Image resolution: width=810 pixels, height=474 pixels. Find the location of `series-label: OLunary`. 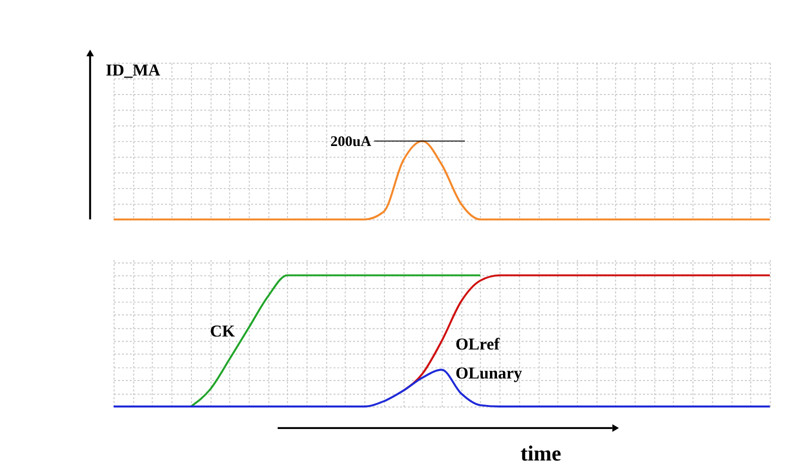

series-label: OLunary is located at coordinates (489, 373).